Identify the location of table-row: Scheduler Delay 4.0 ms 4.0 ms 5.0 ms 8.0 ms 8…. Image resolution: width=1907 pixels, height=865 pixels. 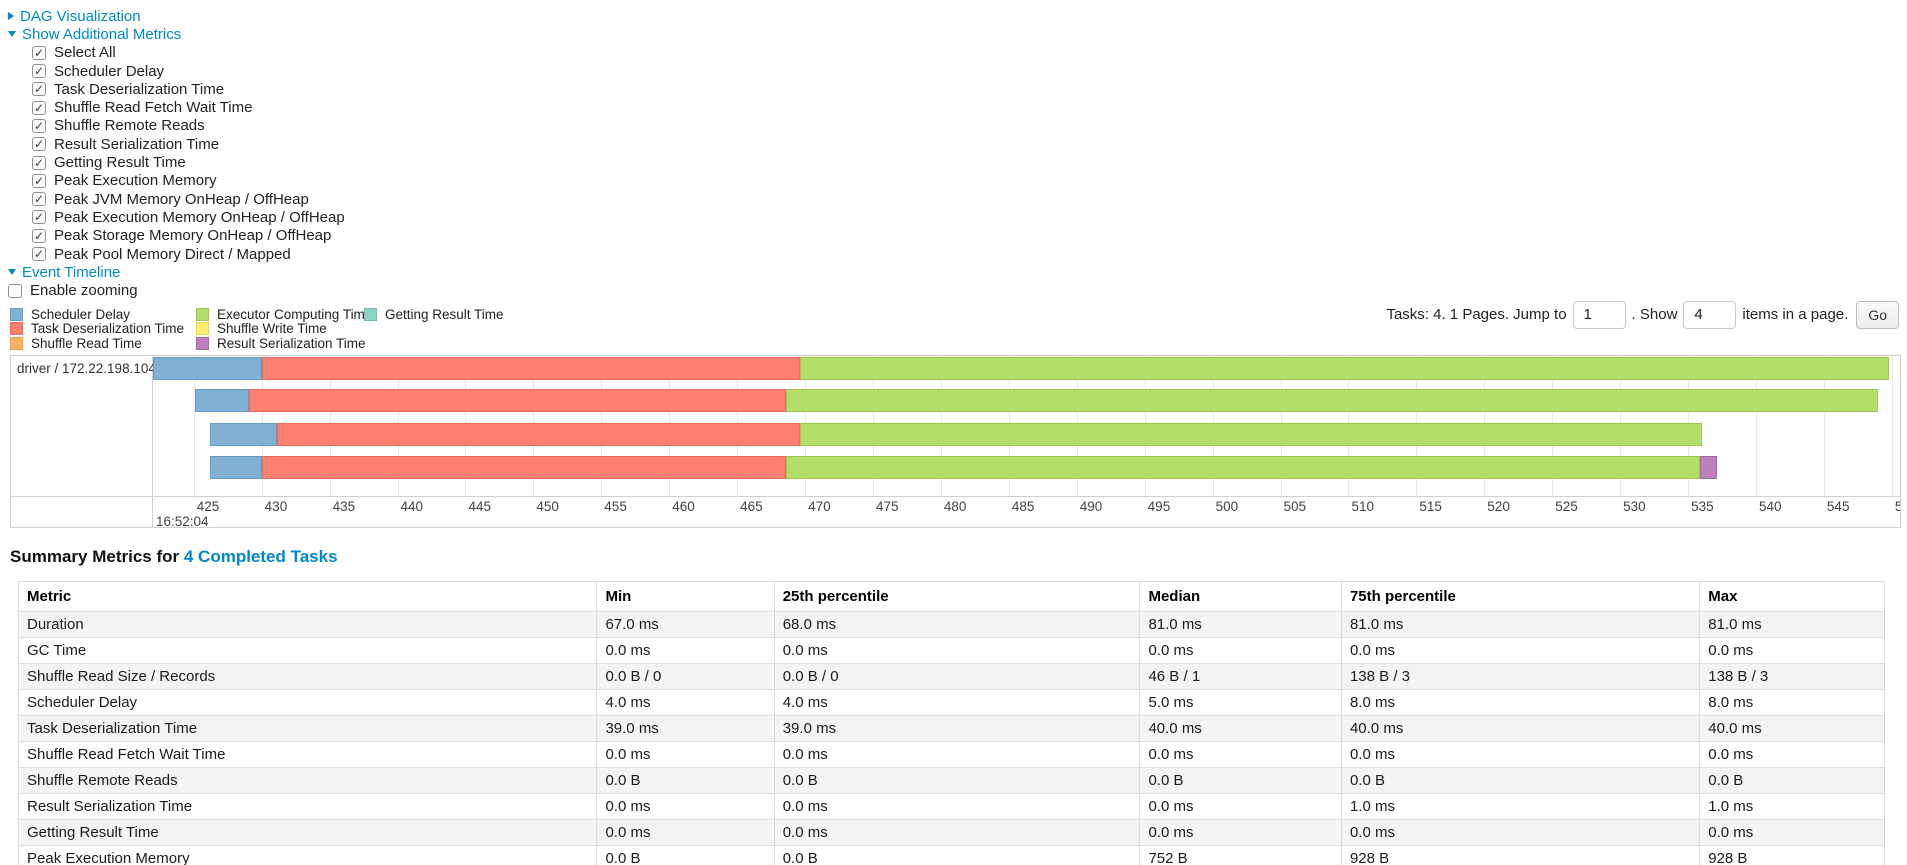
(951, 702).